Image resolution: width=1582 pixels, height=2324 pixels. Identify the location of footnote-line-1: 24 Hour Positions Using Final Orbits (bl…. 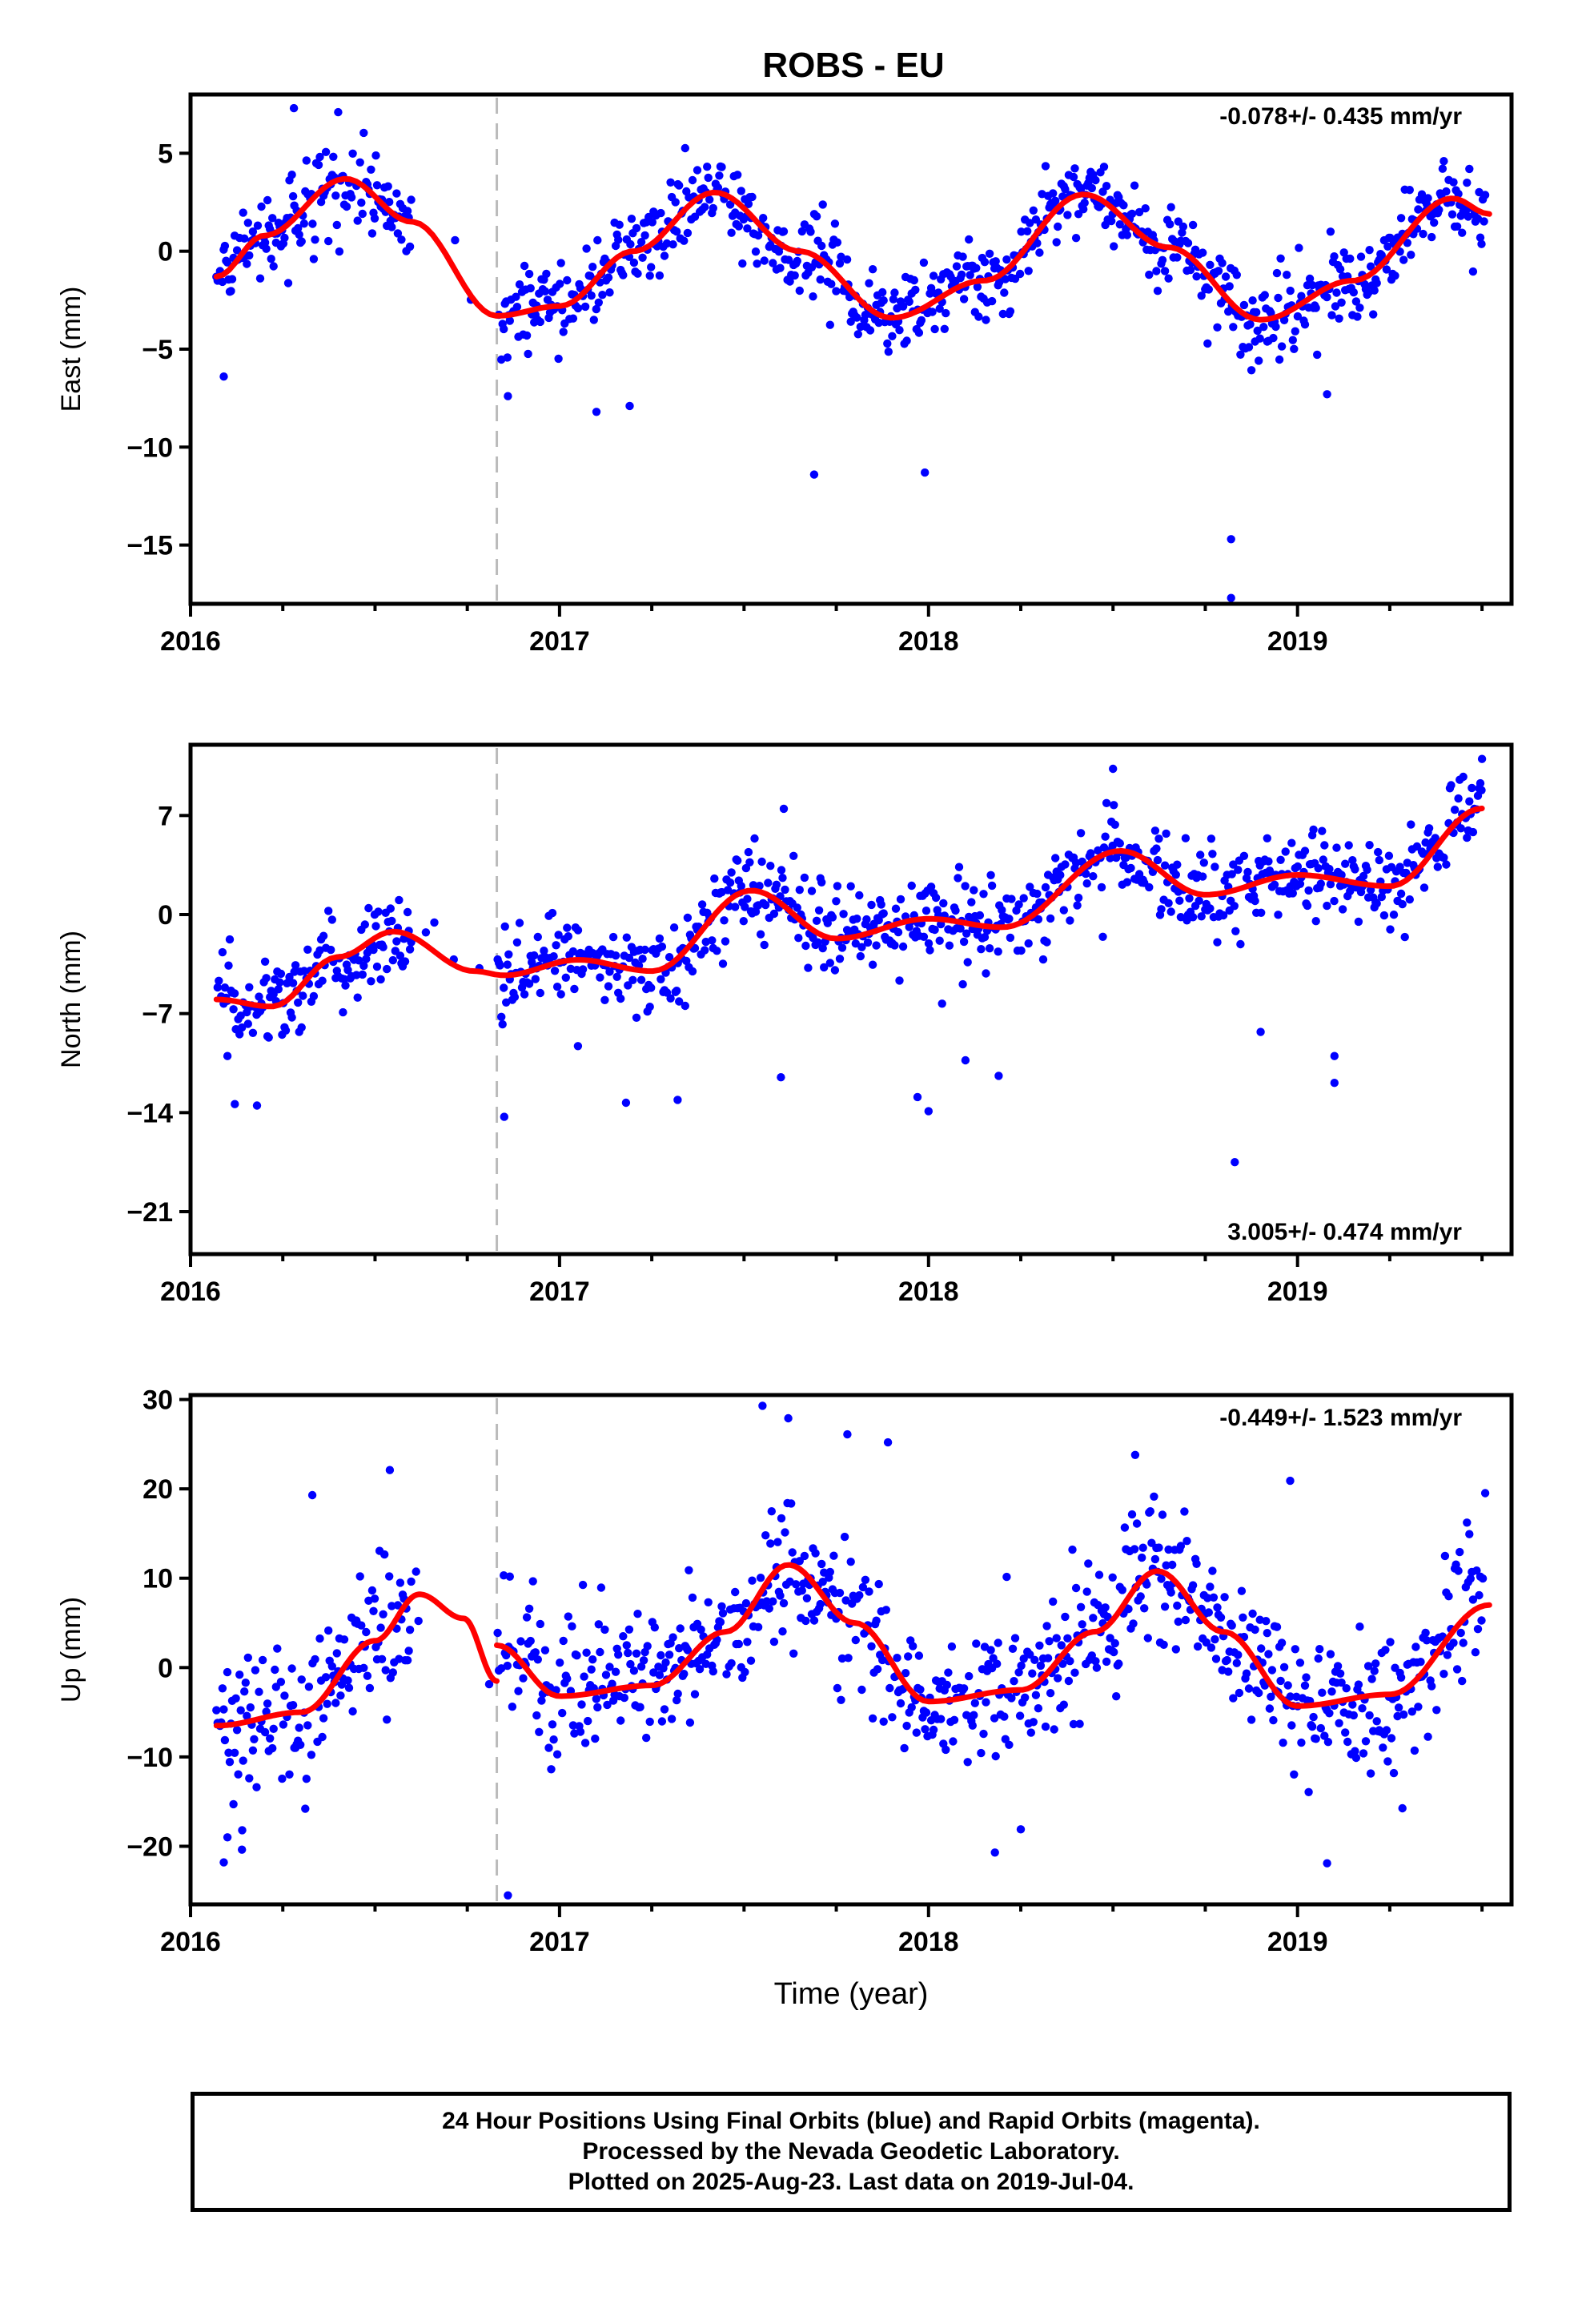
(851, 2121).